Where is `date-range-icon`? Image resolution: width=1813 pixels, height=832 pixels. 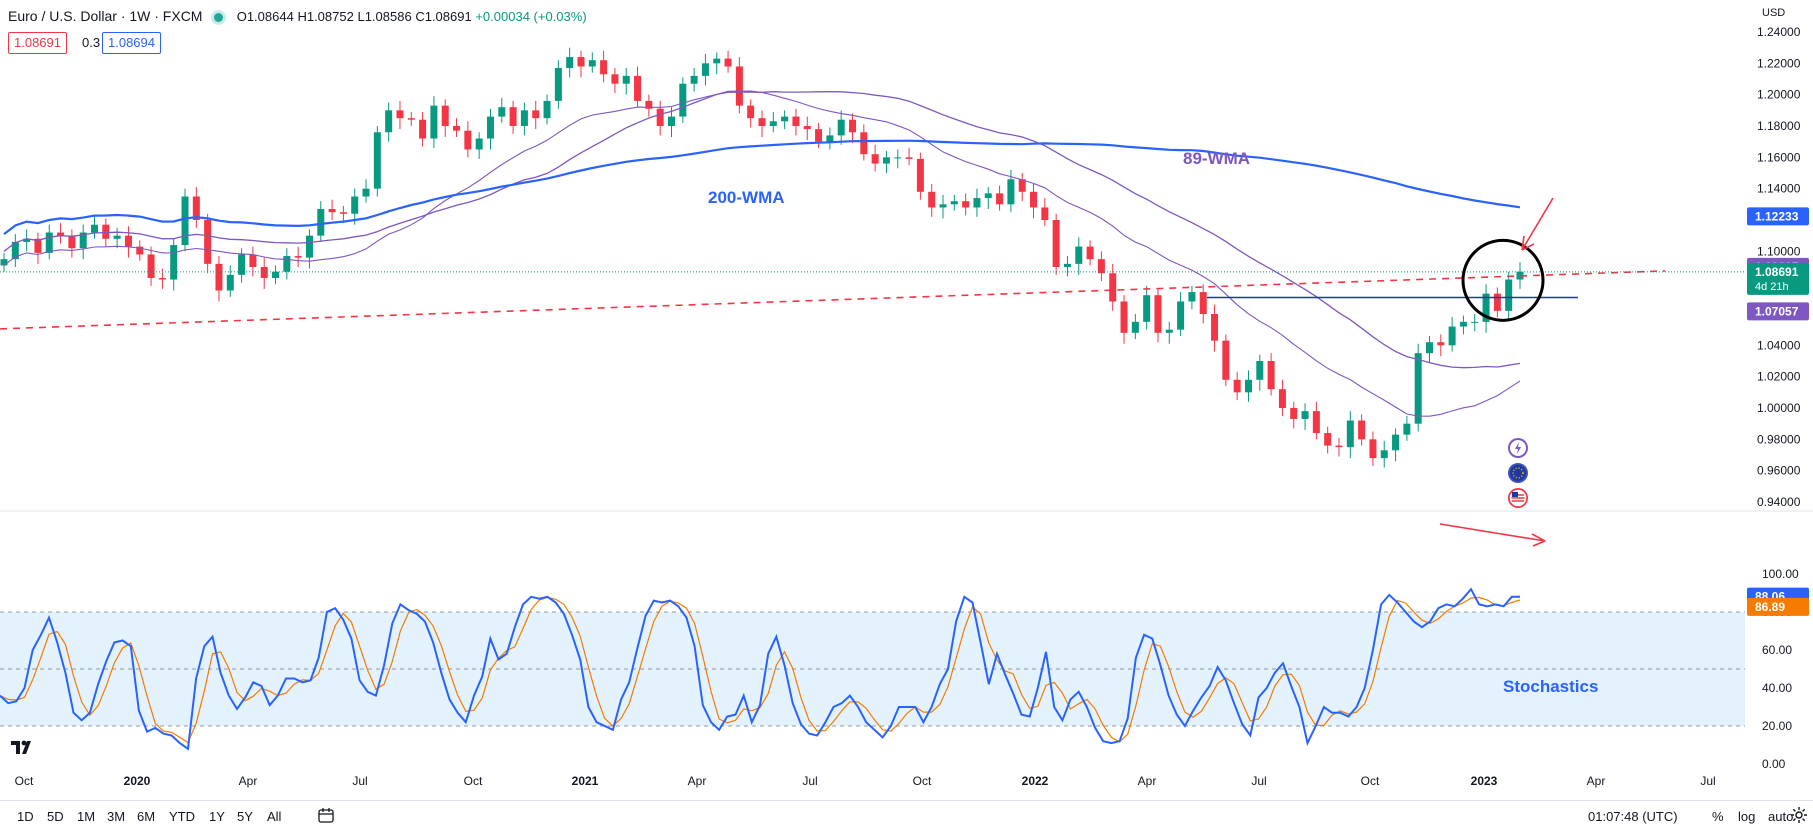
date-range-icon is located at coordinates (326, 817).